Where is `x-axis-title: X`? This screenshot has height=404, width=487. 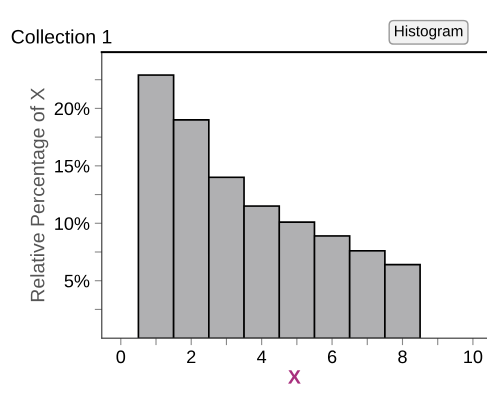 x-axis-title: X is located at coordinates (294, 377).